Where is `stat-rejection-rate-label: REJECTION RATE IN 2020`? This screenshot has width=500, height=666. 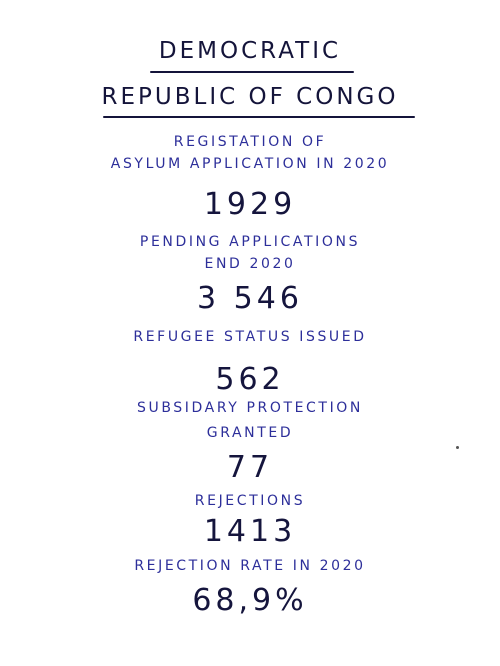
stat-rejection-rate-label: REJECTION RATE IN 2020 is located at coordinates (250, 566).